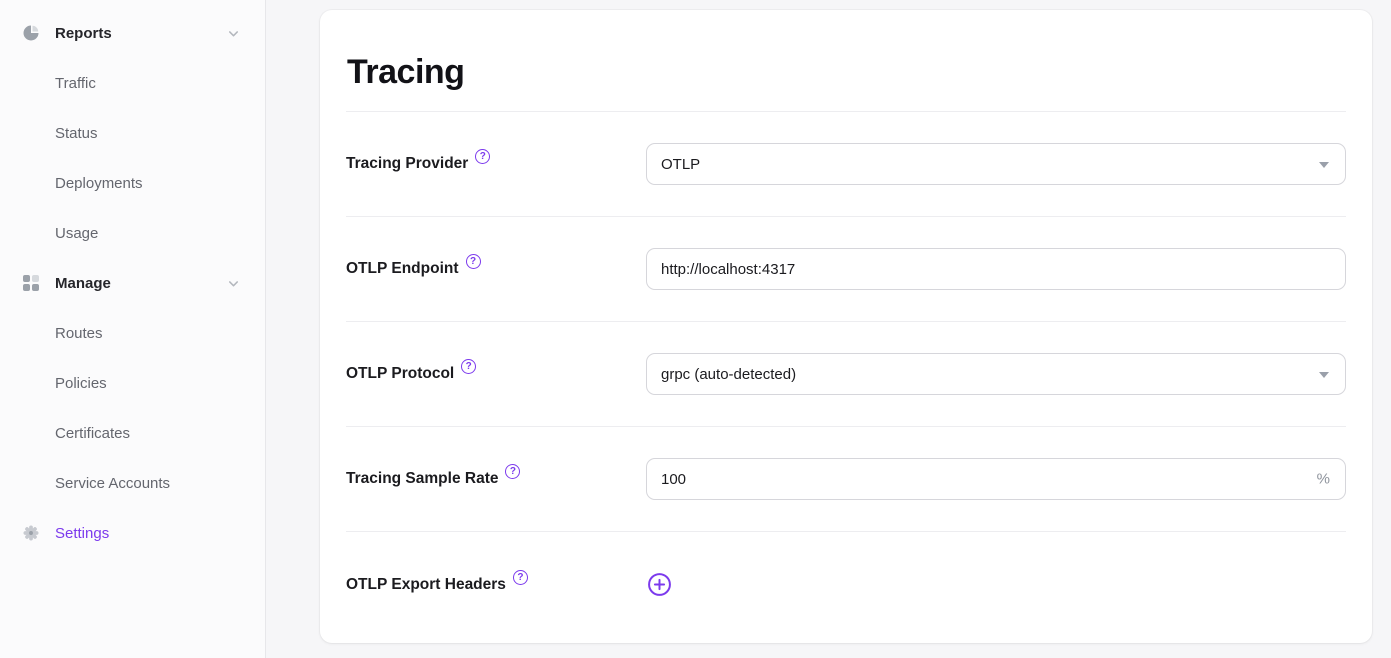 The height and width of the screenshot is (658, 1391). What do you see at coordinates (496, 266) in the screenshot?
I see `field-label: OTLP Endpoint?` at bounding box center [496, 266].